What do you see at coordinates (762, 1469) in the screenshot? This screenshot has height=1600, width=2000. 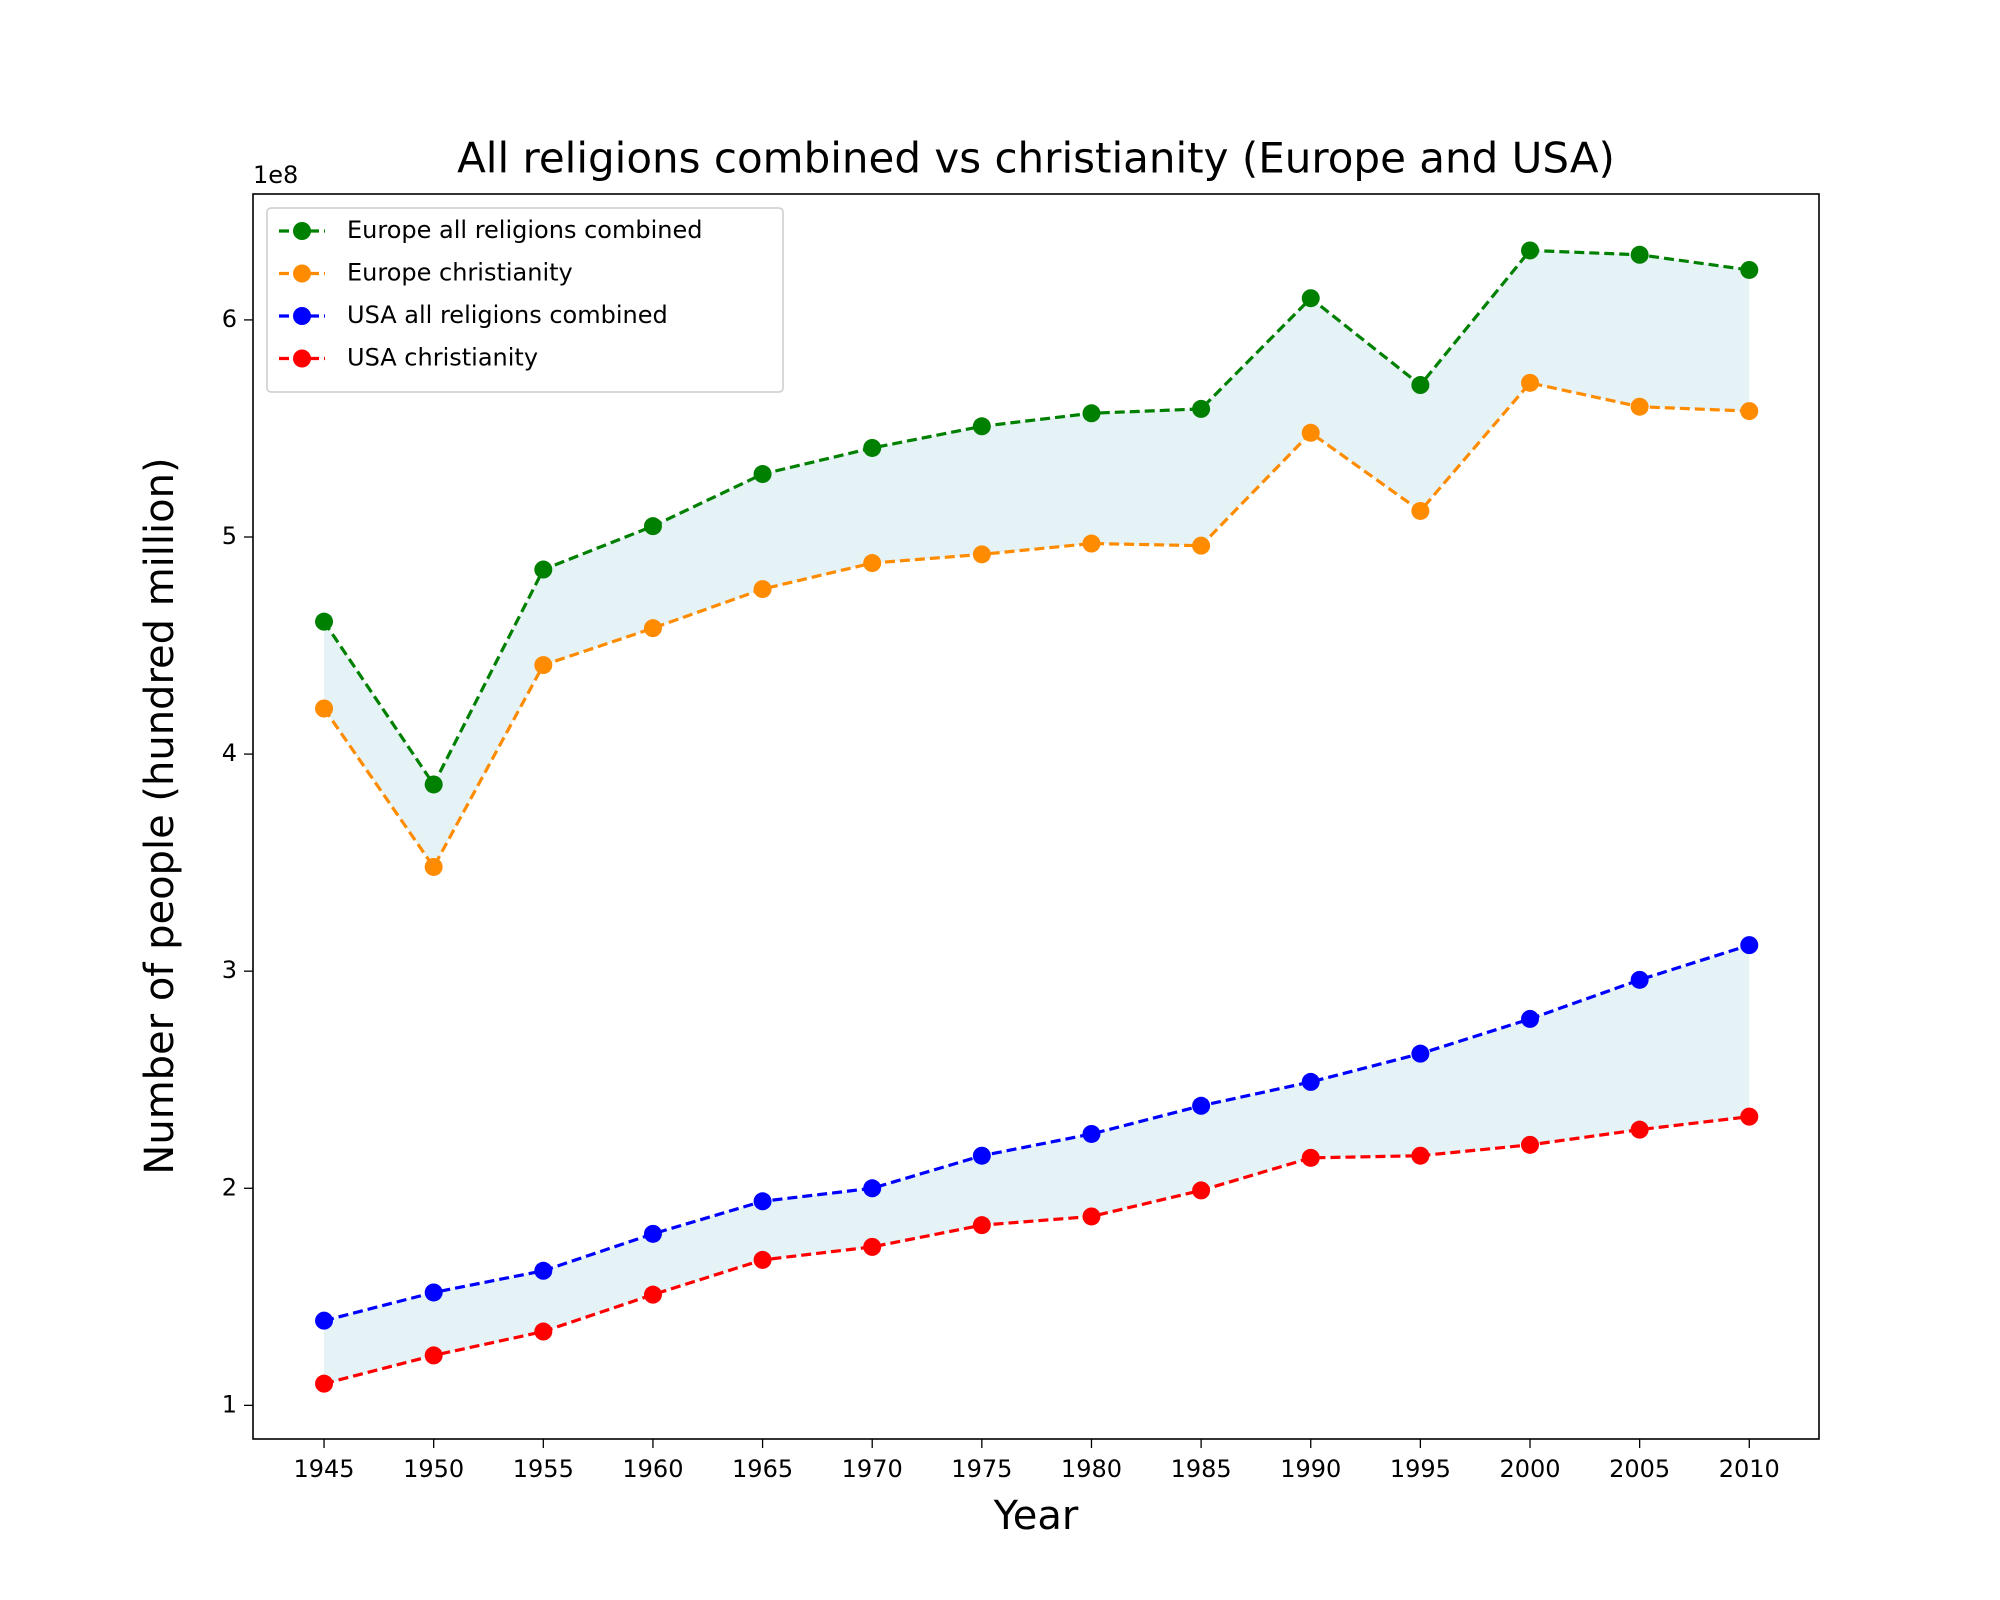 I see `x-tick-label: 1965` at bounding box center [762, 1469].